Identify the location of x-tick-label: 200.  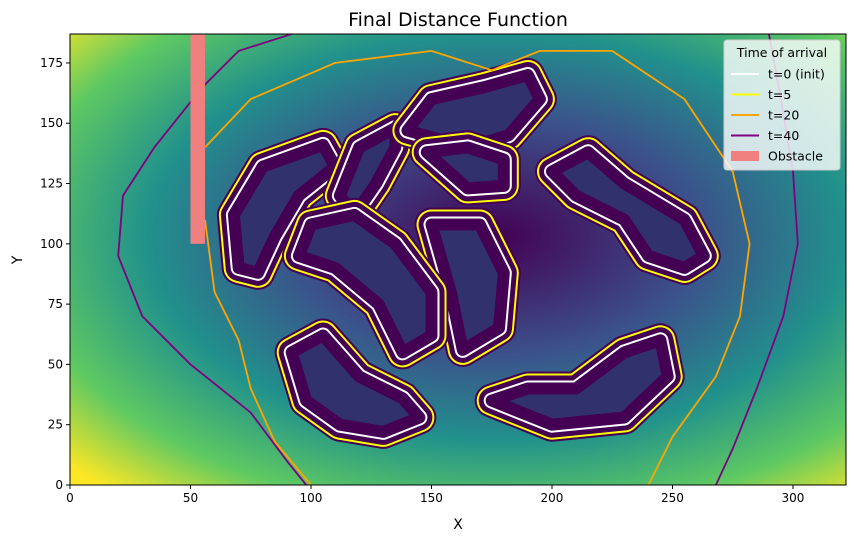
(552, 498).